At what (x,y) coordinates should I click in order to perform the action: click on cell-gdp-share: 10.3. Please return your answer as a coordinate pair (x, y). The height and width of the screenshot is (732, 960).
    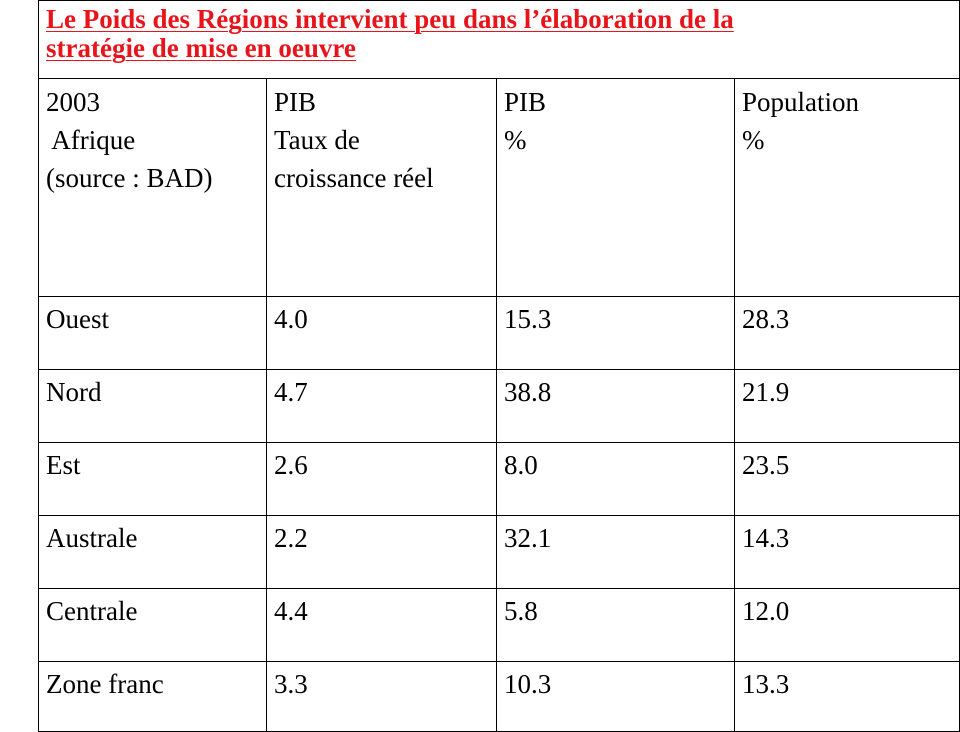
    Looking at the image, I should click on (615, 696).